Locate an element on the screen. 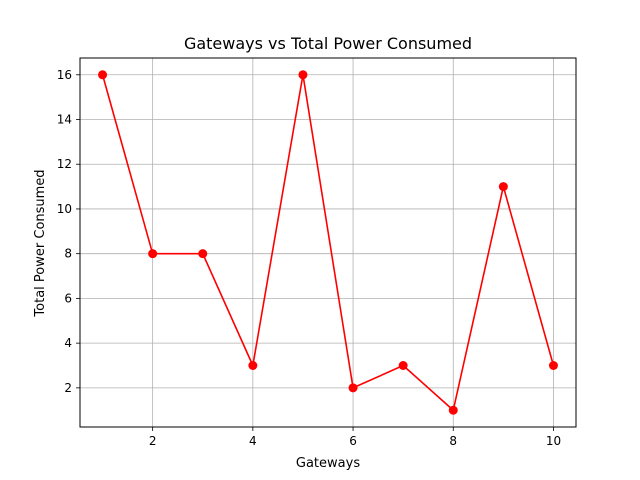 The height and width of the screenshot is (480, 640). y-tick-label: 12 is located at coordinates (64, 164).